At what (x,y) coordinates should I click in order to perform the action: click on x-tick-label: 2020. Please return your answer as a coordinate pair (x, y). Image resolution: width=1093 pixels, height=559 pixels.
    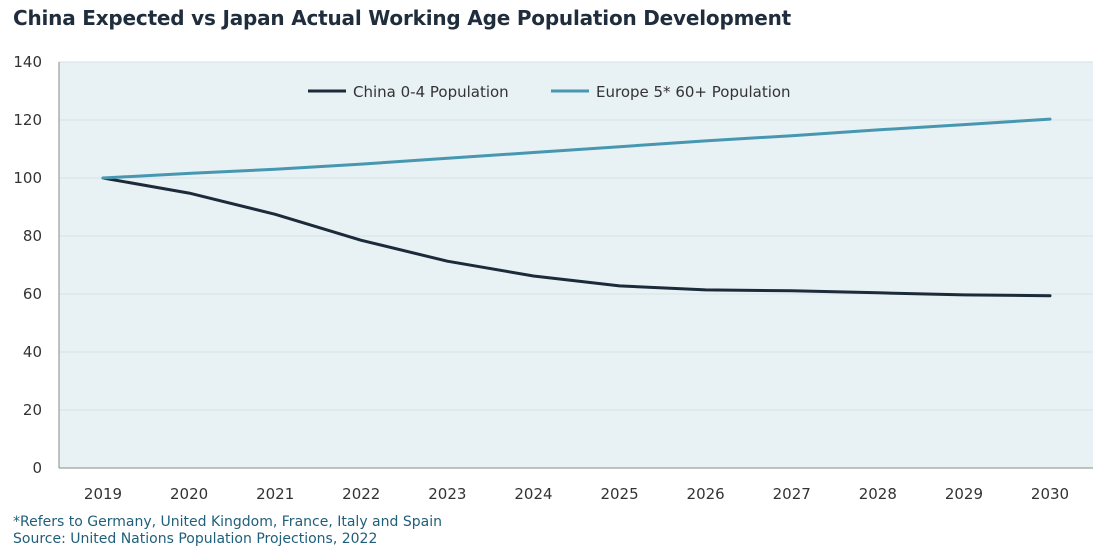
    Looking at the image, I should click on (189, 494).